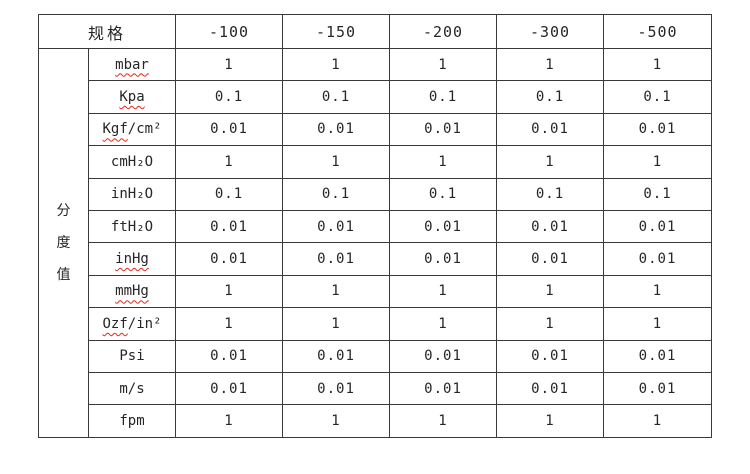  I want to click on table-row: mmHg 1 1 1 1 1, so click(376, 291).